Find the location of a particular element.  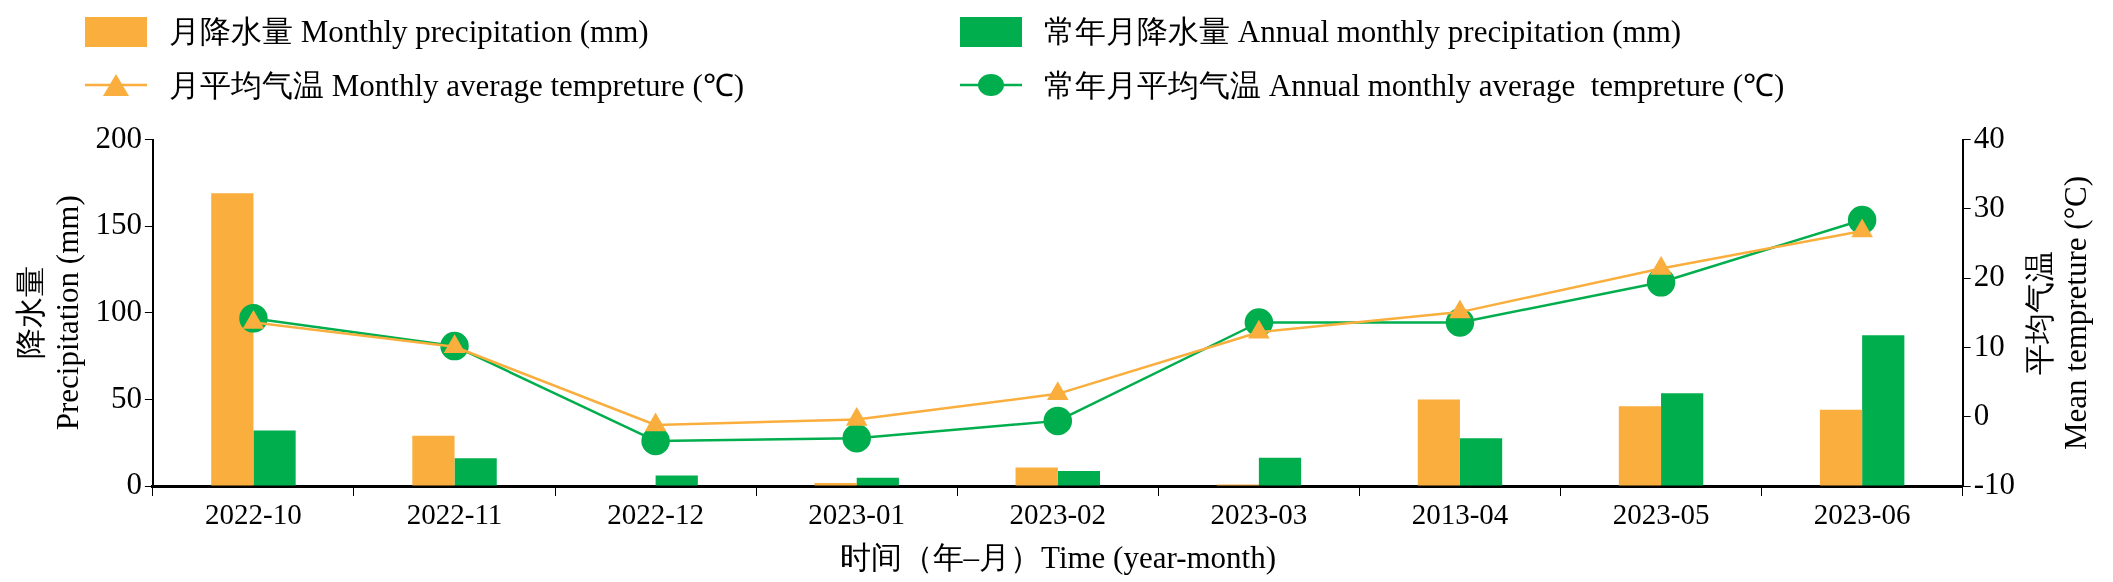

x-tick-label: 2023-06 is located at coordinates (1862, 514).